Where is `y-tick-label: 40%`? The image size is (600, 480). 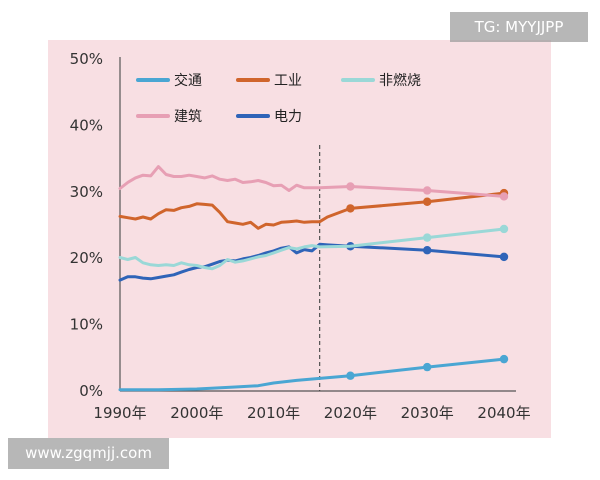 y-tick-label: 40% is located at coordinates (86, 125).